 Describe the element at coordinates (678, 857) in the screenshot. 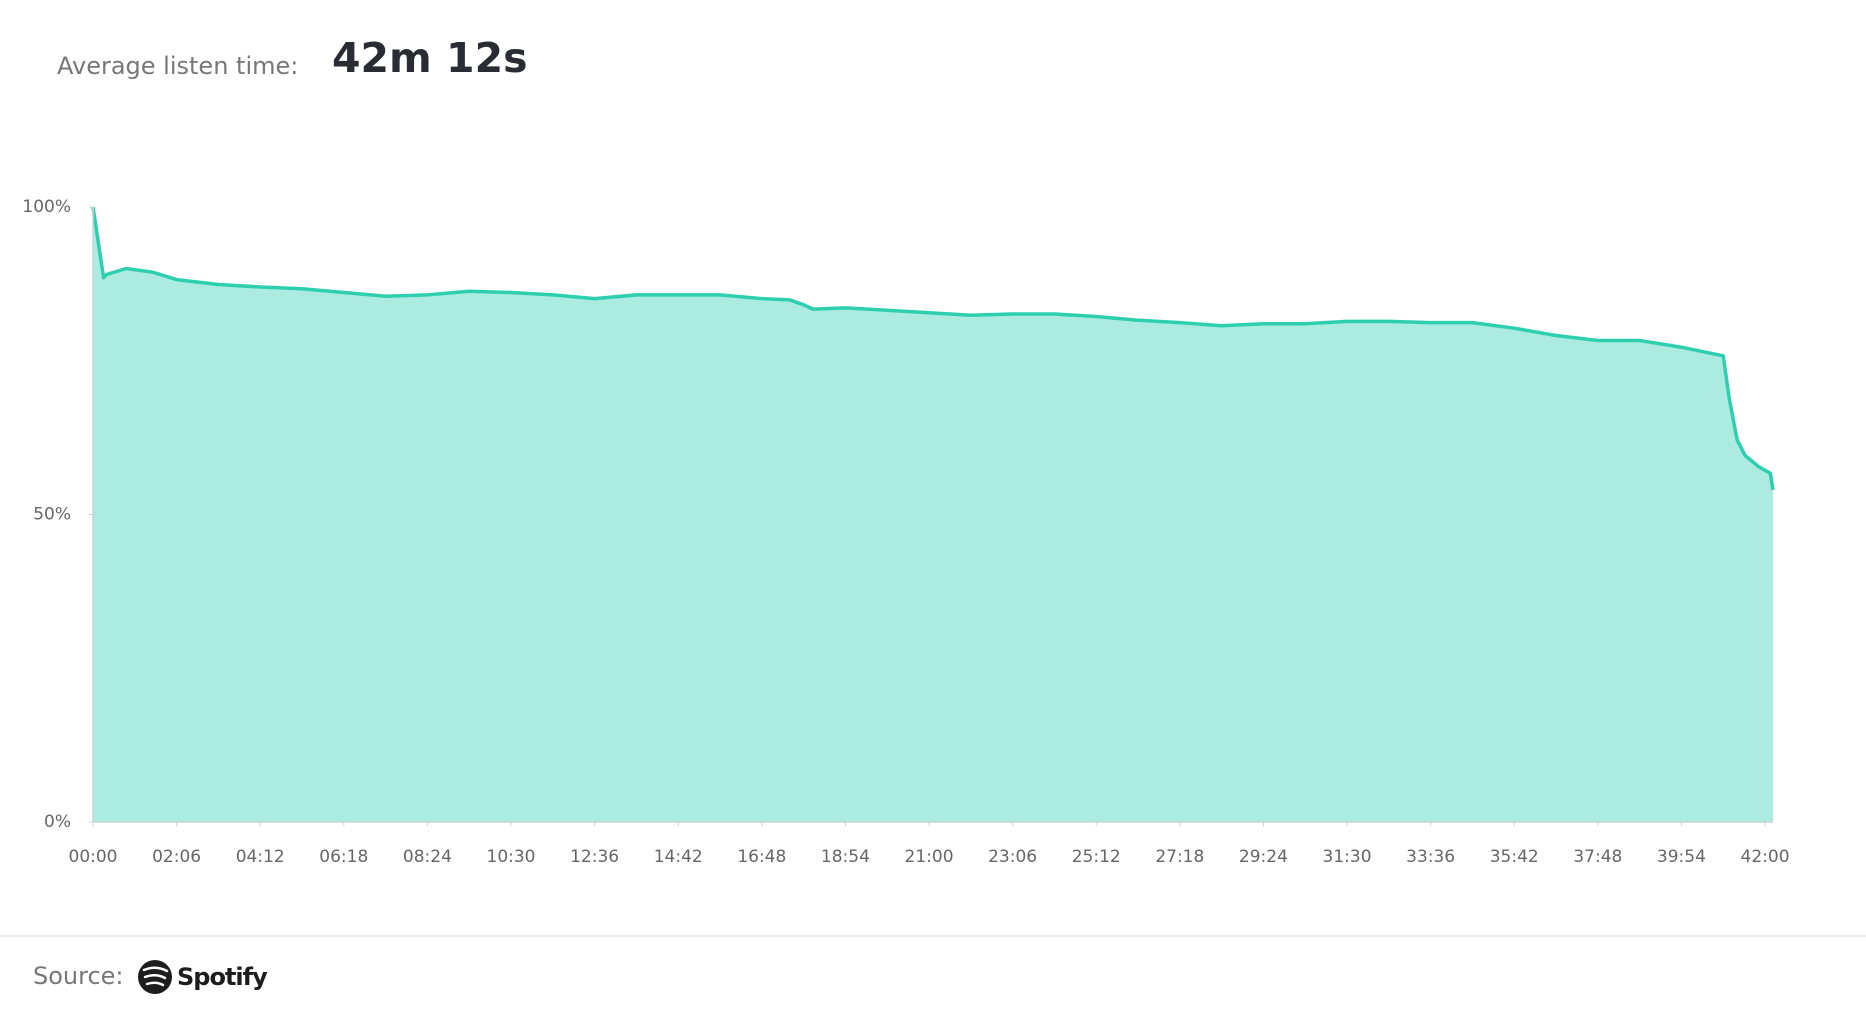

I see `x-tick-label: 14:42` at that location.